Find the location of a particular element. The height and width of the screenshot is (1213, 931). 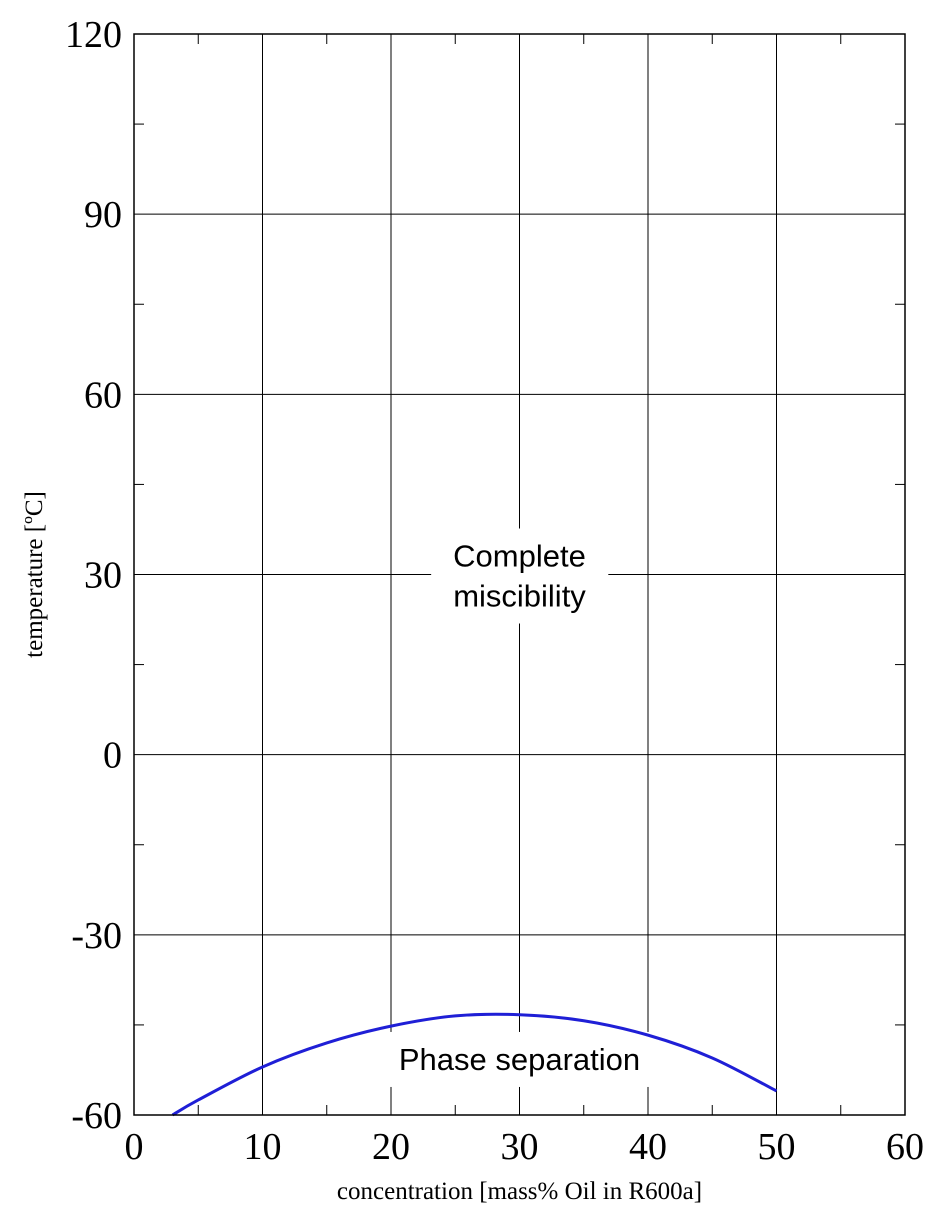

y-tick-label: 120 is located at coordinates (93, 35).